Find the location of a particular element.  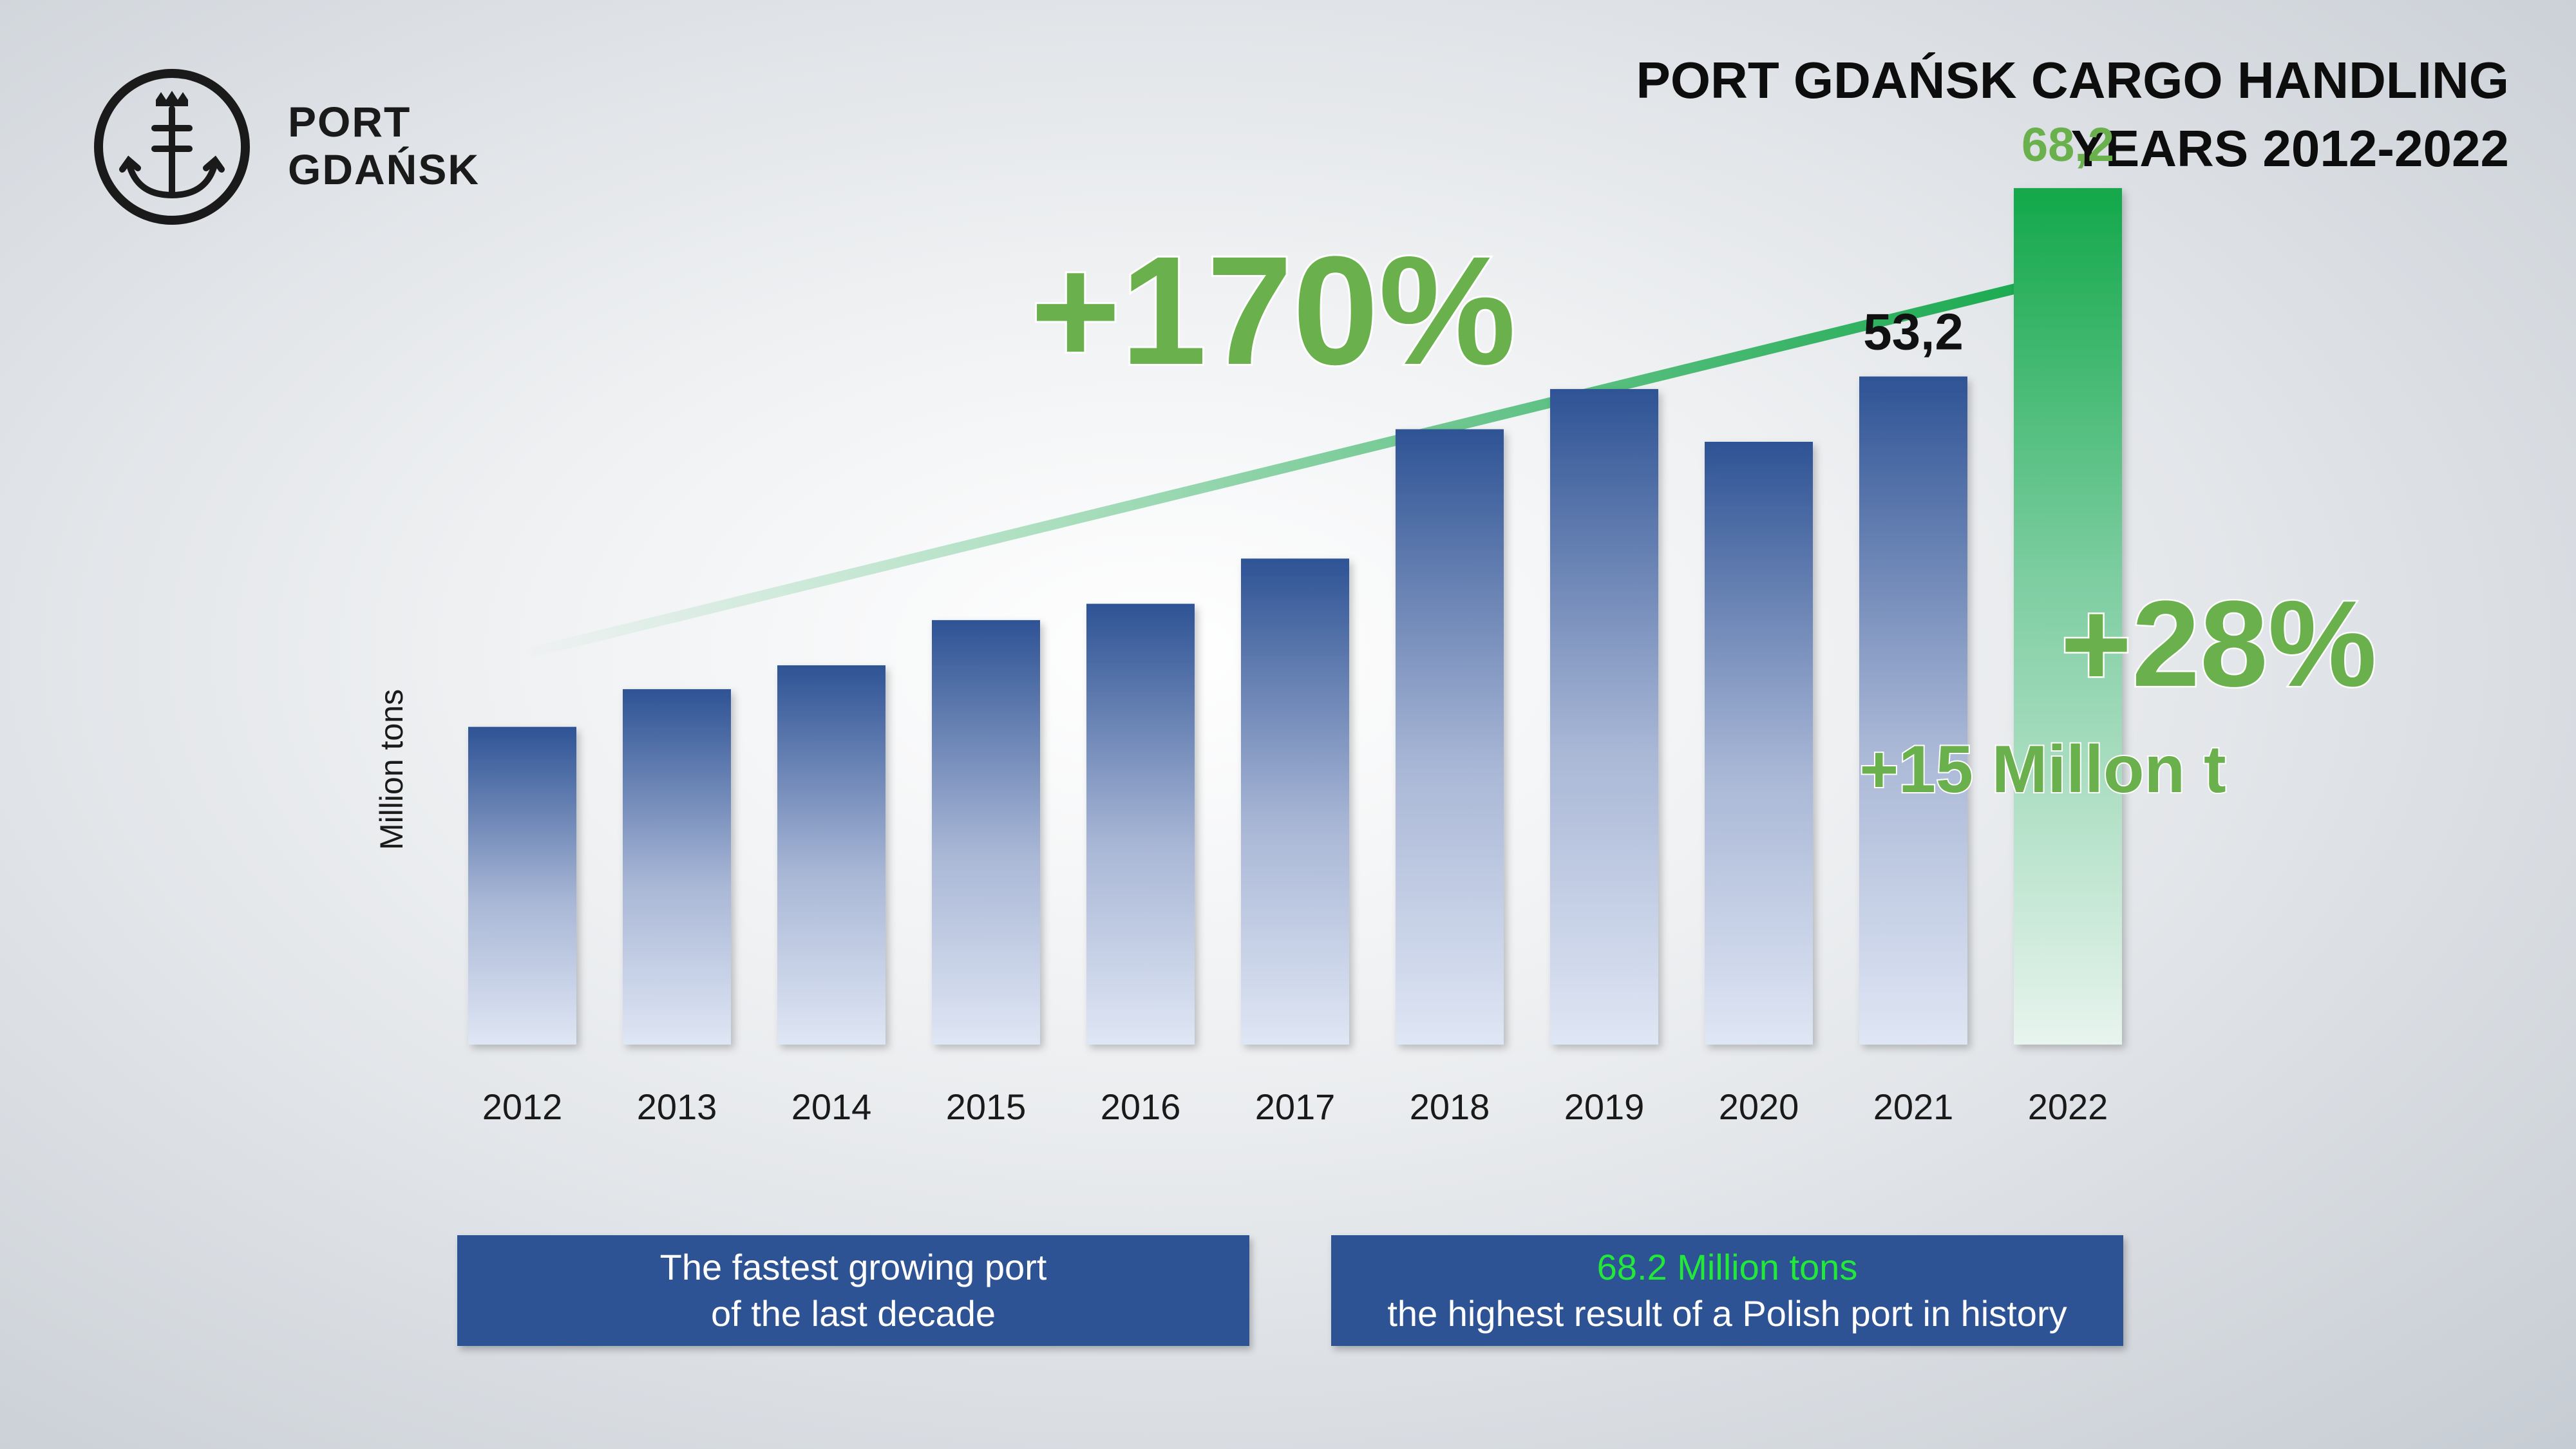

bar-2015 is located at coordinates (986, 833).